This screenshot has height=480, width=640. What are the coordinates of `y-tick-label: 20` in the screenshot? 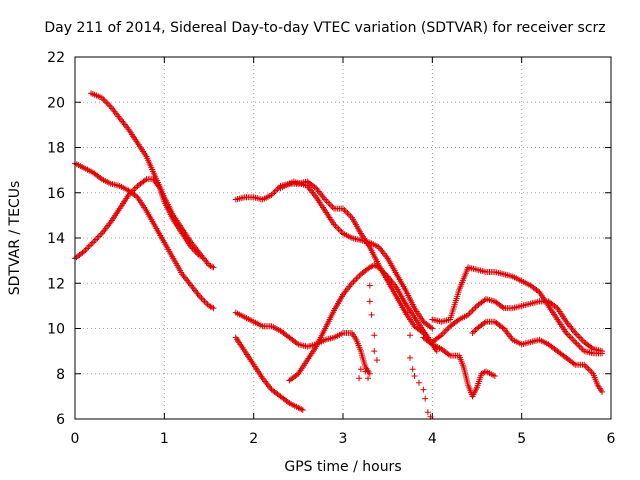 It's located at (56, 103).